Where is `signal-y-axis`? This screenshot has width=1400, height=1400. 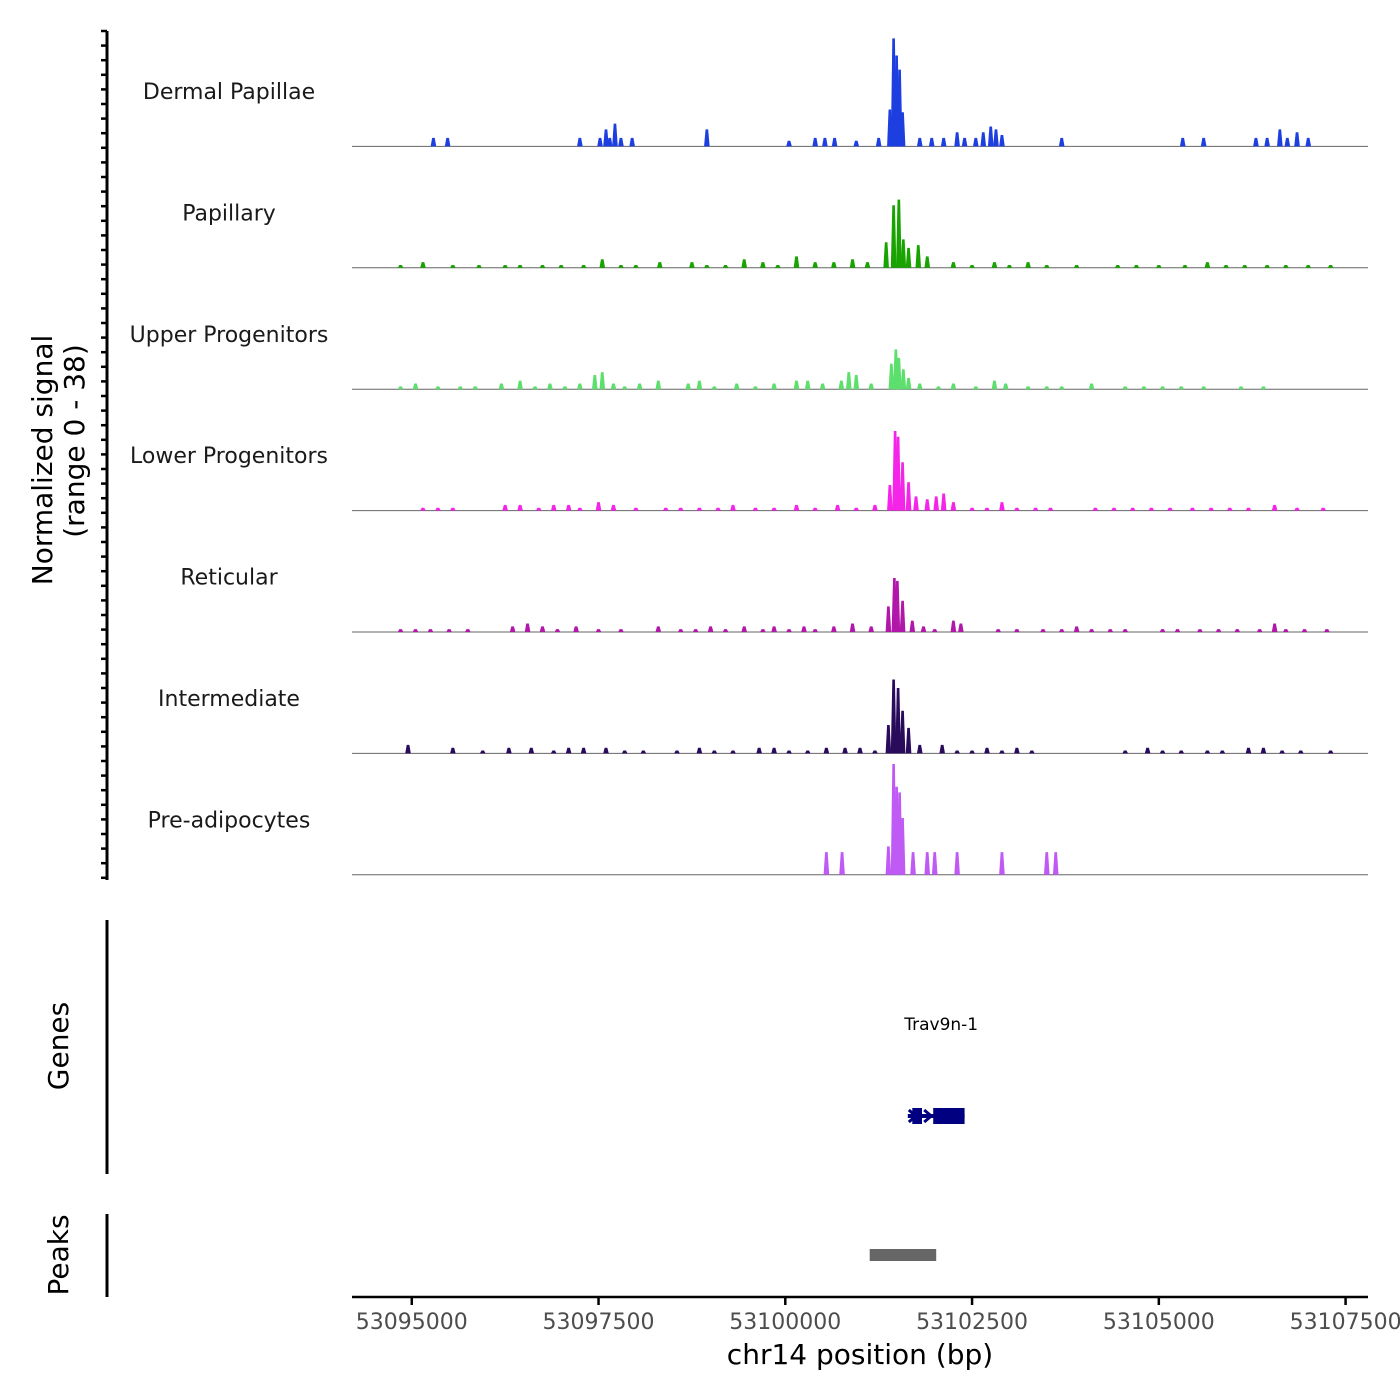 signal-y-axis is located at coordinates (105, 454).